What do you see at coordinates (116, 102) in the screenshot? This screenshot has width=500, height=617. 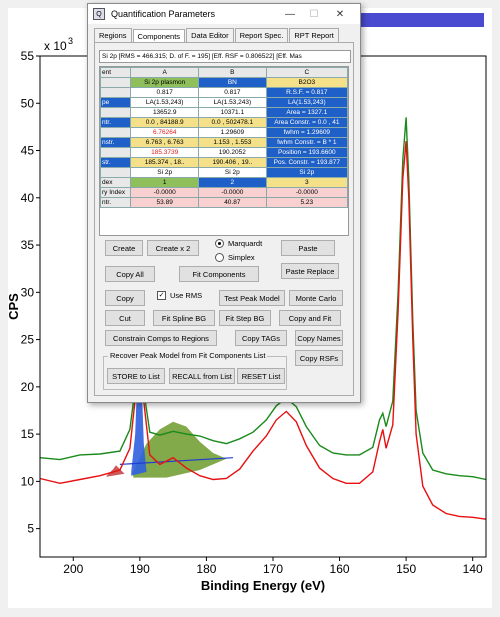 I see `row-label: pe` at bounding box center [116, 102].